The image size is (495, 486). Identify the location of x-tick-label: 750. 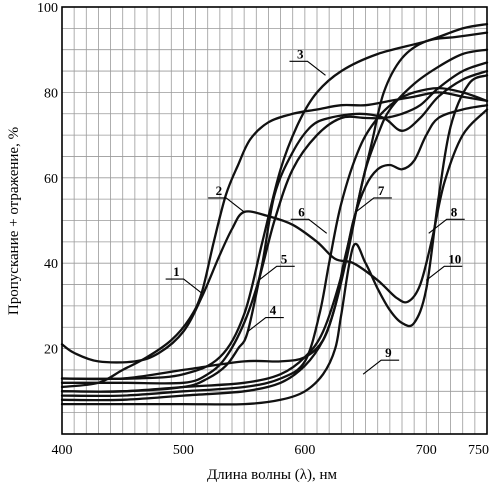
(478, 450).